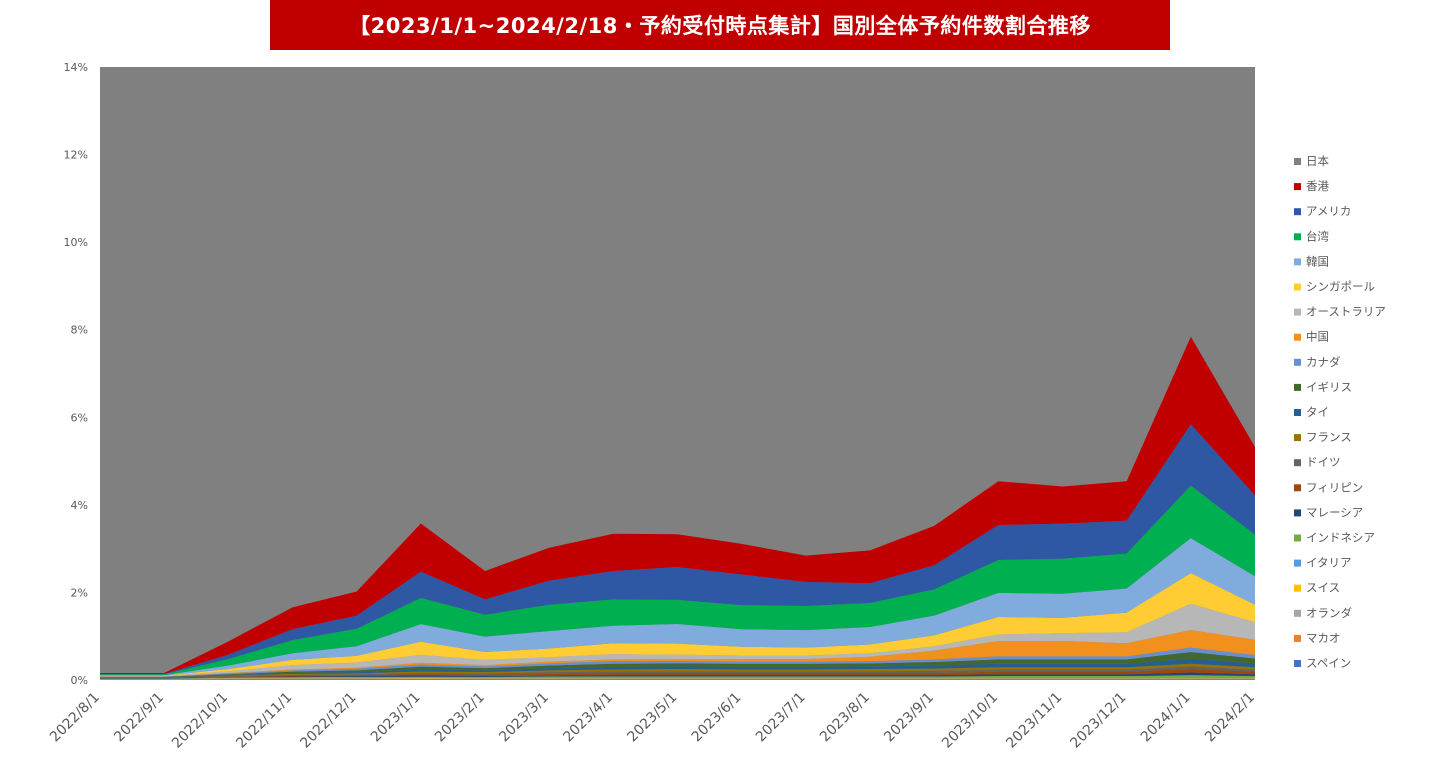 The width and height of the screenshot is (1440, 775). I want to click on legend-label: 香港, so click(1317, 186).